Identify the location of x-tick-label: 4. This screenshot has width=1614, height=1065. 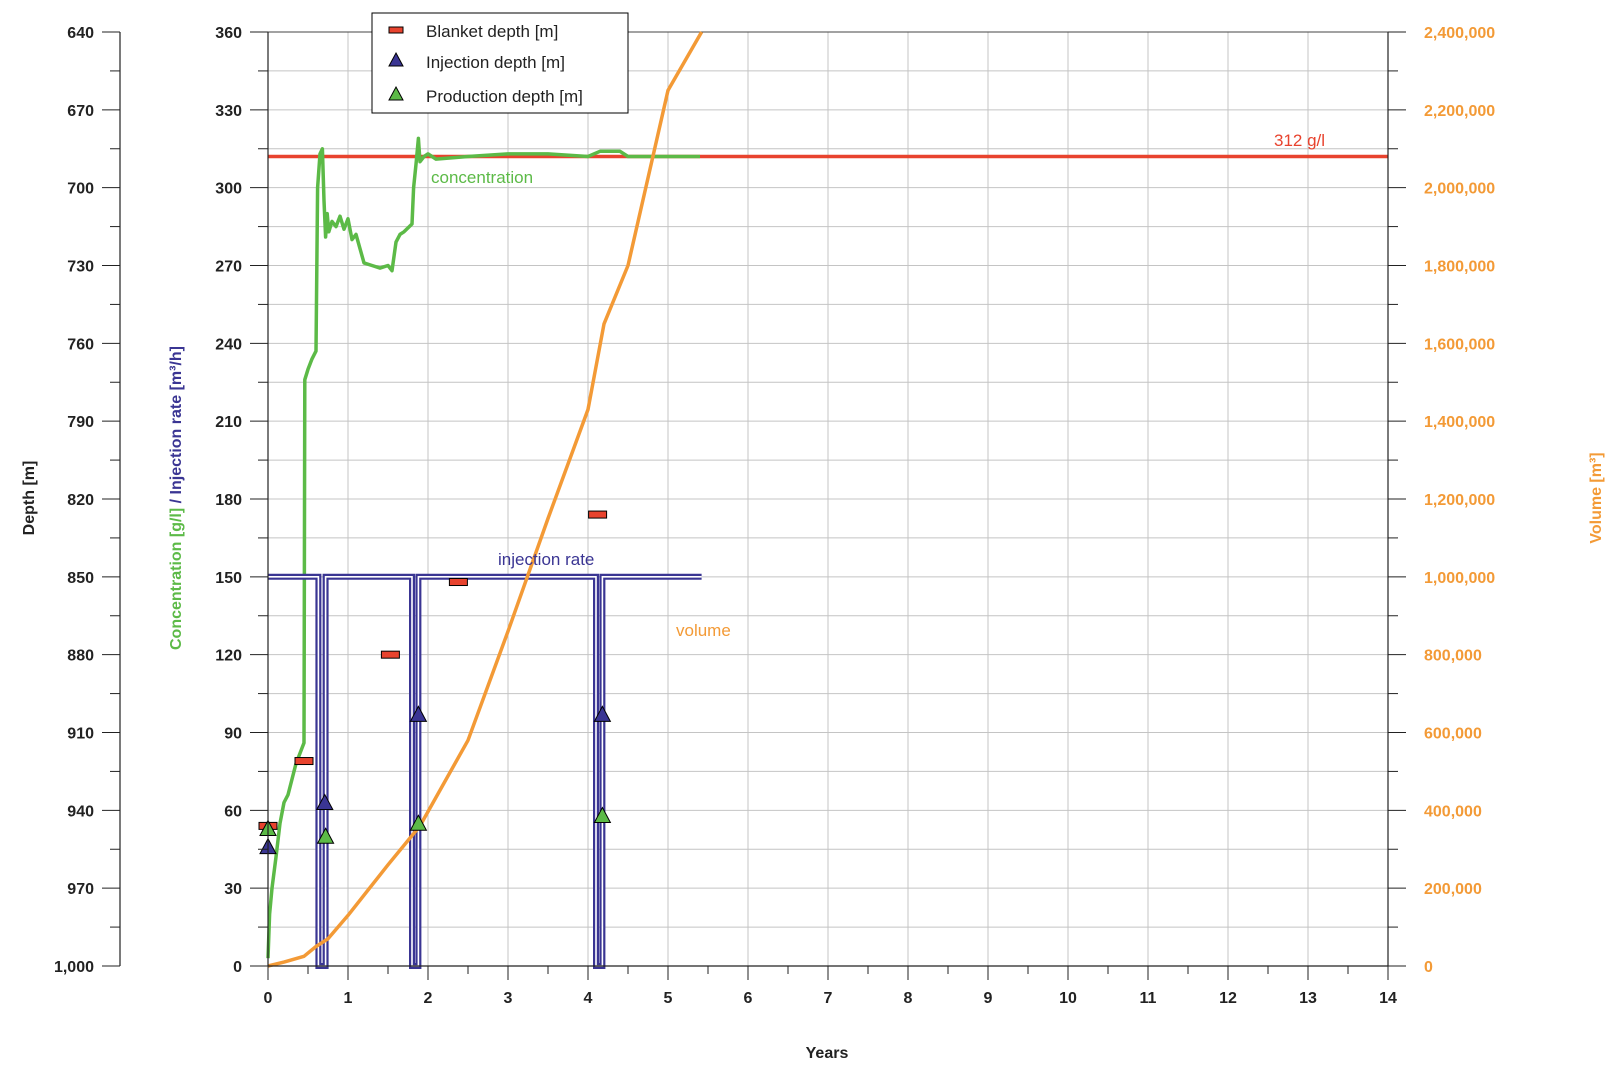
(588, 998).